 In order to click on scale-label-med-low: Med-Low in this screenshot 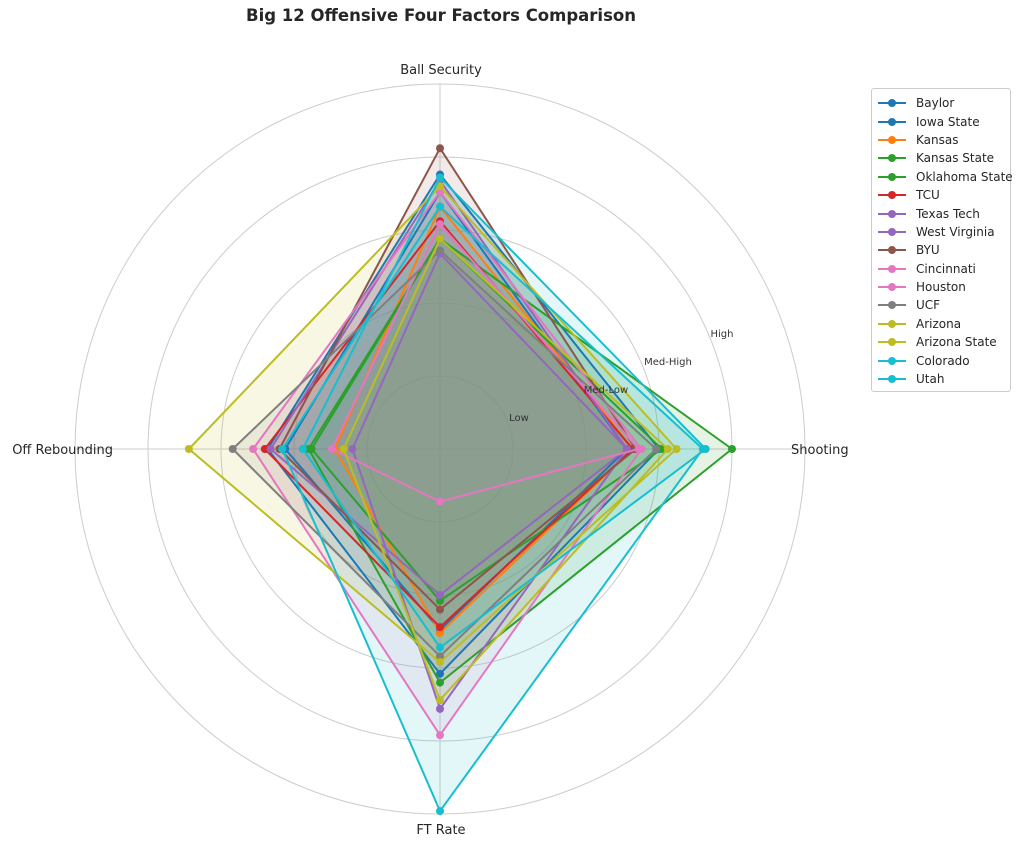, I will do `click(606, 390)`.